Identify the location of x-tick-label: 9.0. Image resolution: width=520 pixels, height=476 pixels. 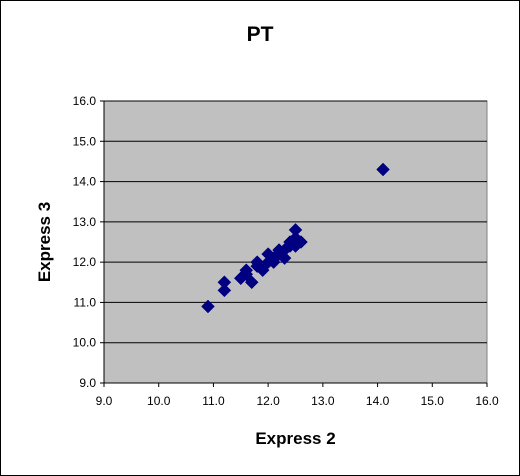
(104, 401).